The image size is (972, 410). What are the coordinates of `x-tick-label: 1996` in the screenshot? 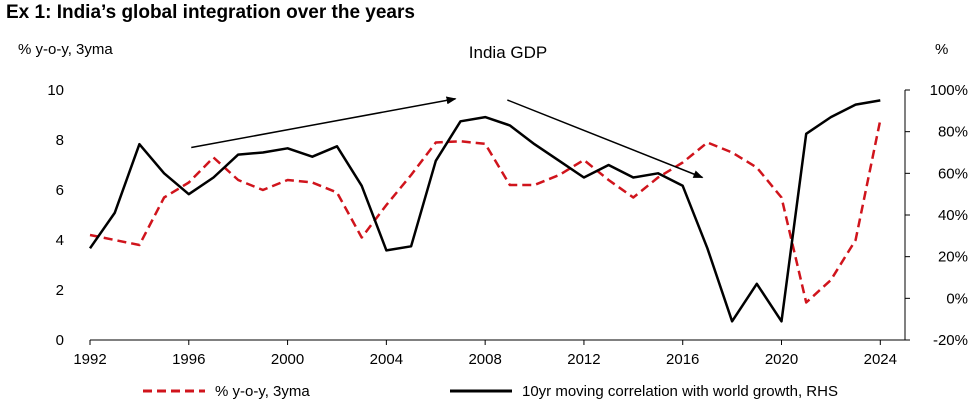 It's located at (188, 359).